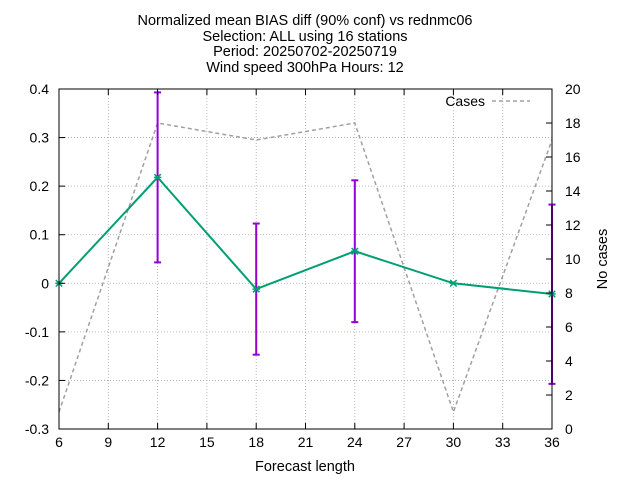 The height and width of the screenshot is (480, 640). I want to click on x-tick-label: 33, so click(503, 442).